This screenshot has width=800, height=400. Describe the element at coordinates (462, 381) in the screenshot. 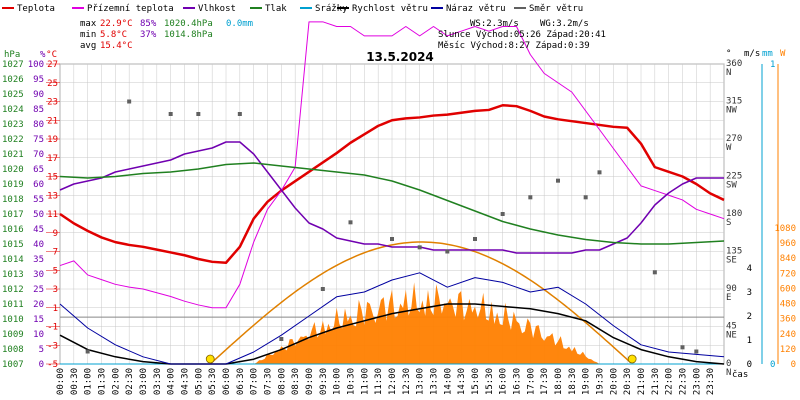

I see `axis-x-tick: 14:30` at that location.